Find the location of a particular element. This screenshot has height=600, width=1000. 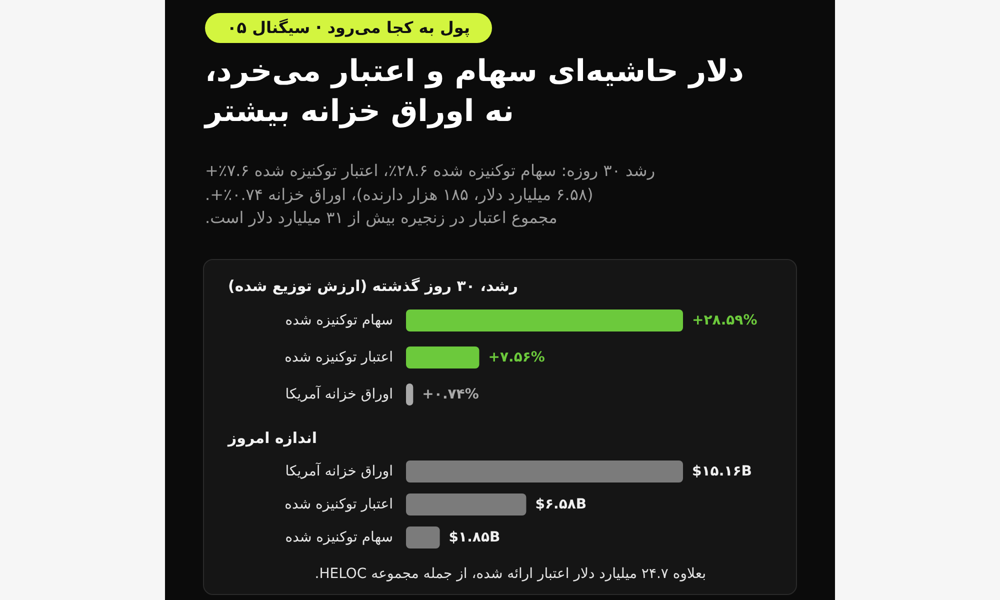

text: اندازه امروز is located at coordinates (273, 438).